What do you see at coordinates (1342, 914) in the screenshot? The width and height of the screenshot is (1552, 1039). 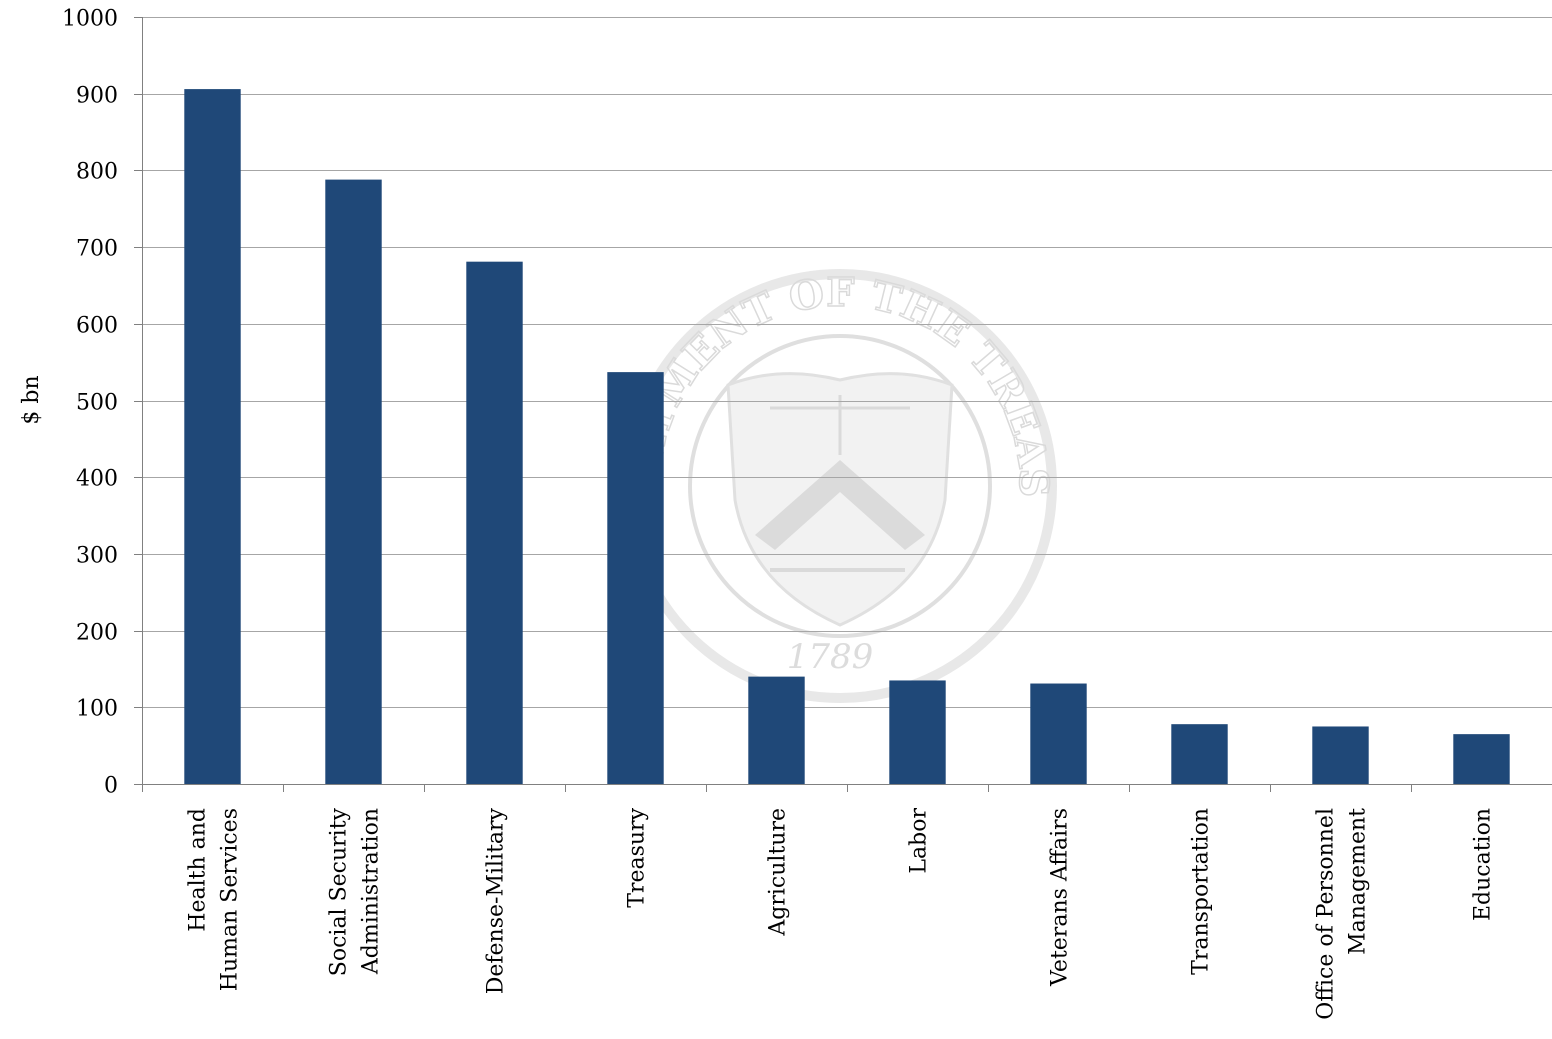 I see `x-category-label: Office of Personnel Management` at bounding box center [1342, 914].